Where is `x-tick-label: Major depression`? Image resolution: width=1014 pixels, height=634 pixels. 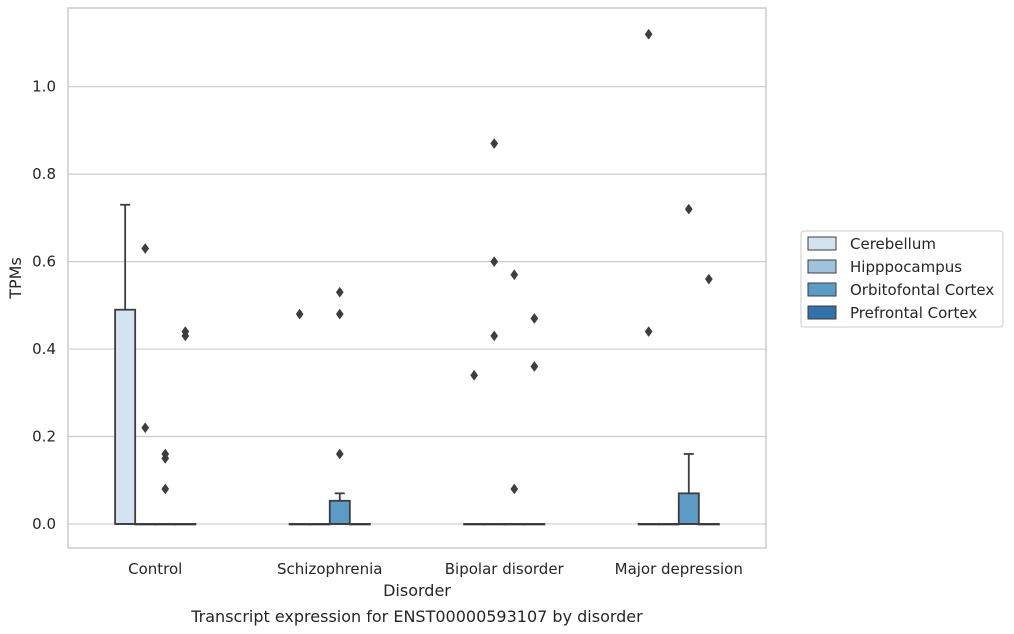 x-tick-label: Major depression is located at coordinates (679, 569).